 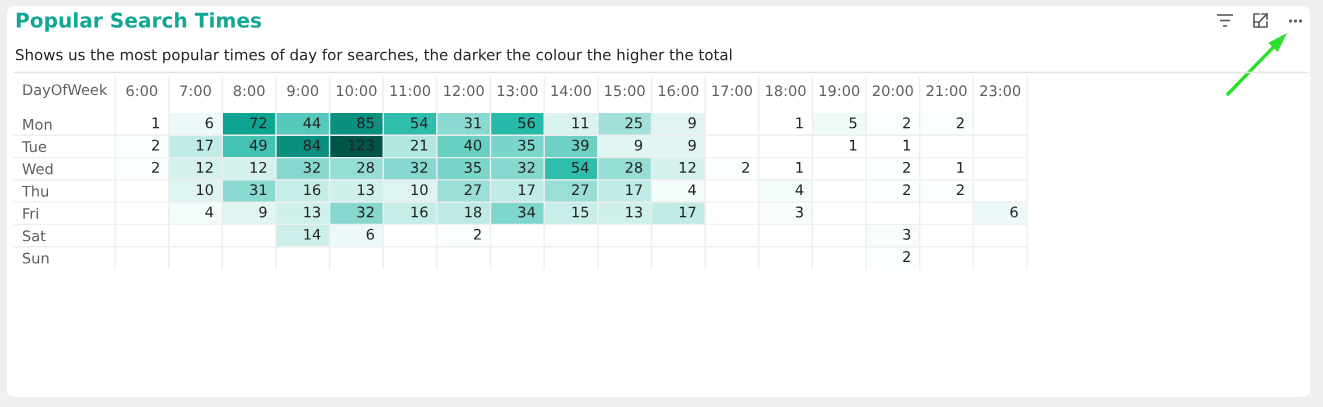 I want to click on data-label: 25, so click(x=633, y=123).